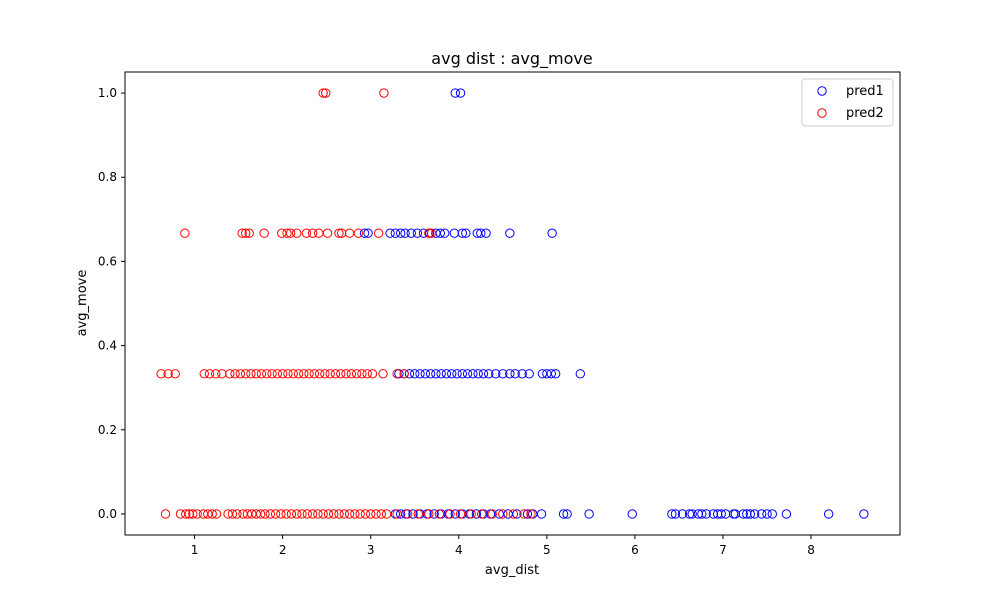 The image size is (1000, 600). Describe the element at coordinates (512, 570) in the screenshot. I see `x-axis-label: avg_dist` at that location.